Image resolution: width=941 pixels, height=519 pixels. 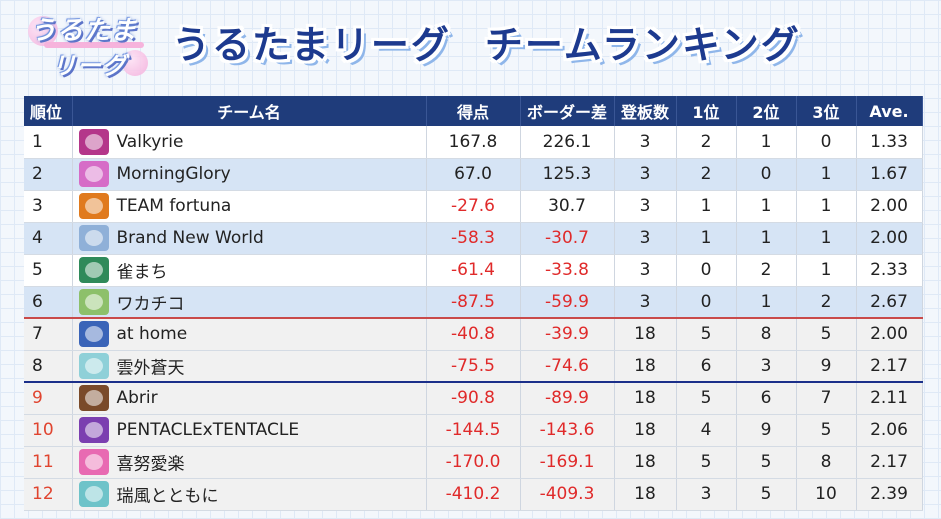 I want to click on team-name: TEAM fortuna, so click(x=174, y=206).